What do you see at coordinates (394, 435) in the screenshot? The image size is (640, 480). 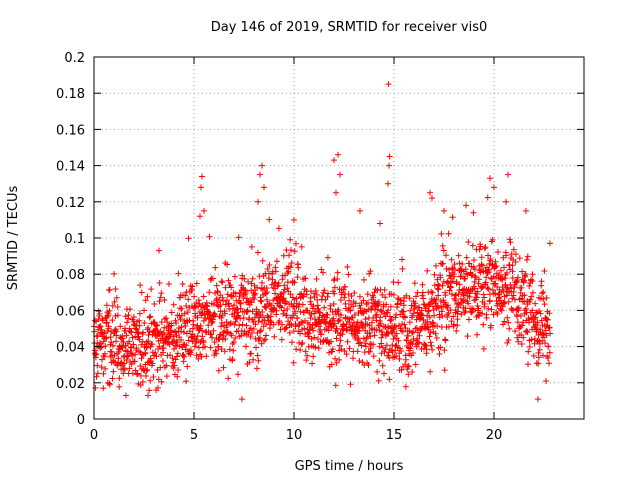 I see `x-tick-label: 15` at bounding box center [394, 435].